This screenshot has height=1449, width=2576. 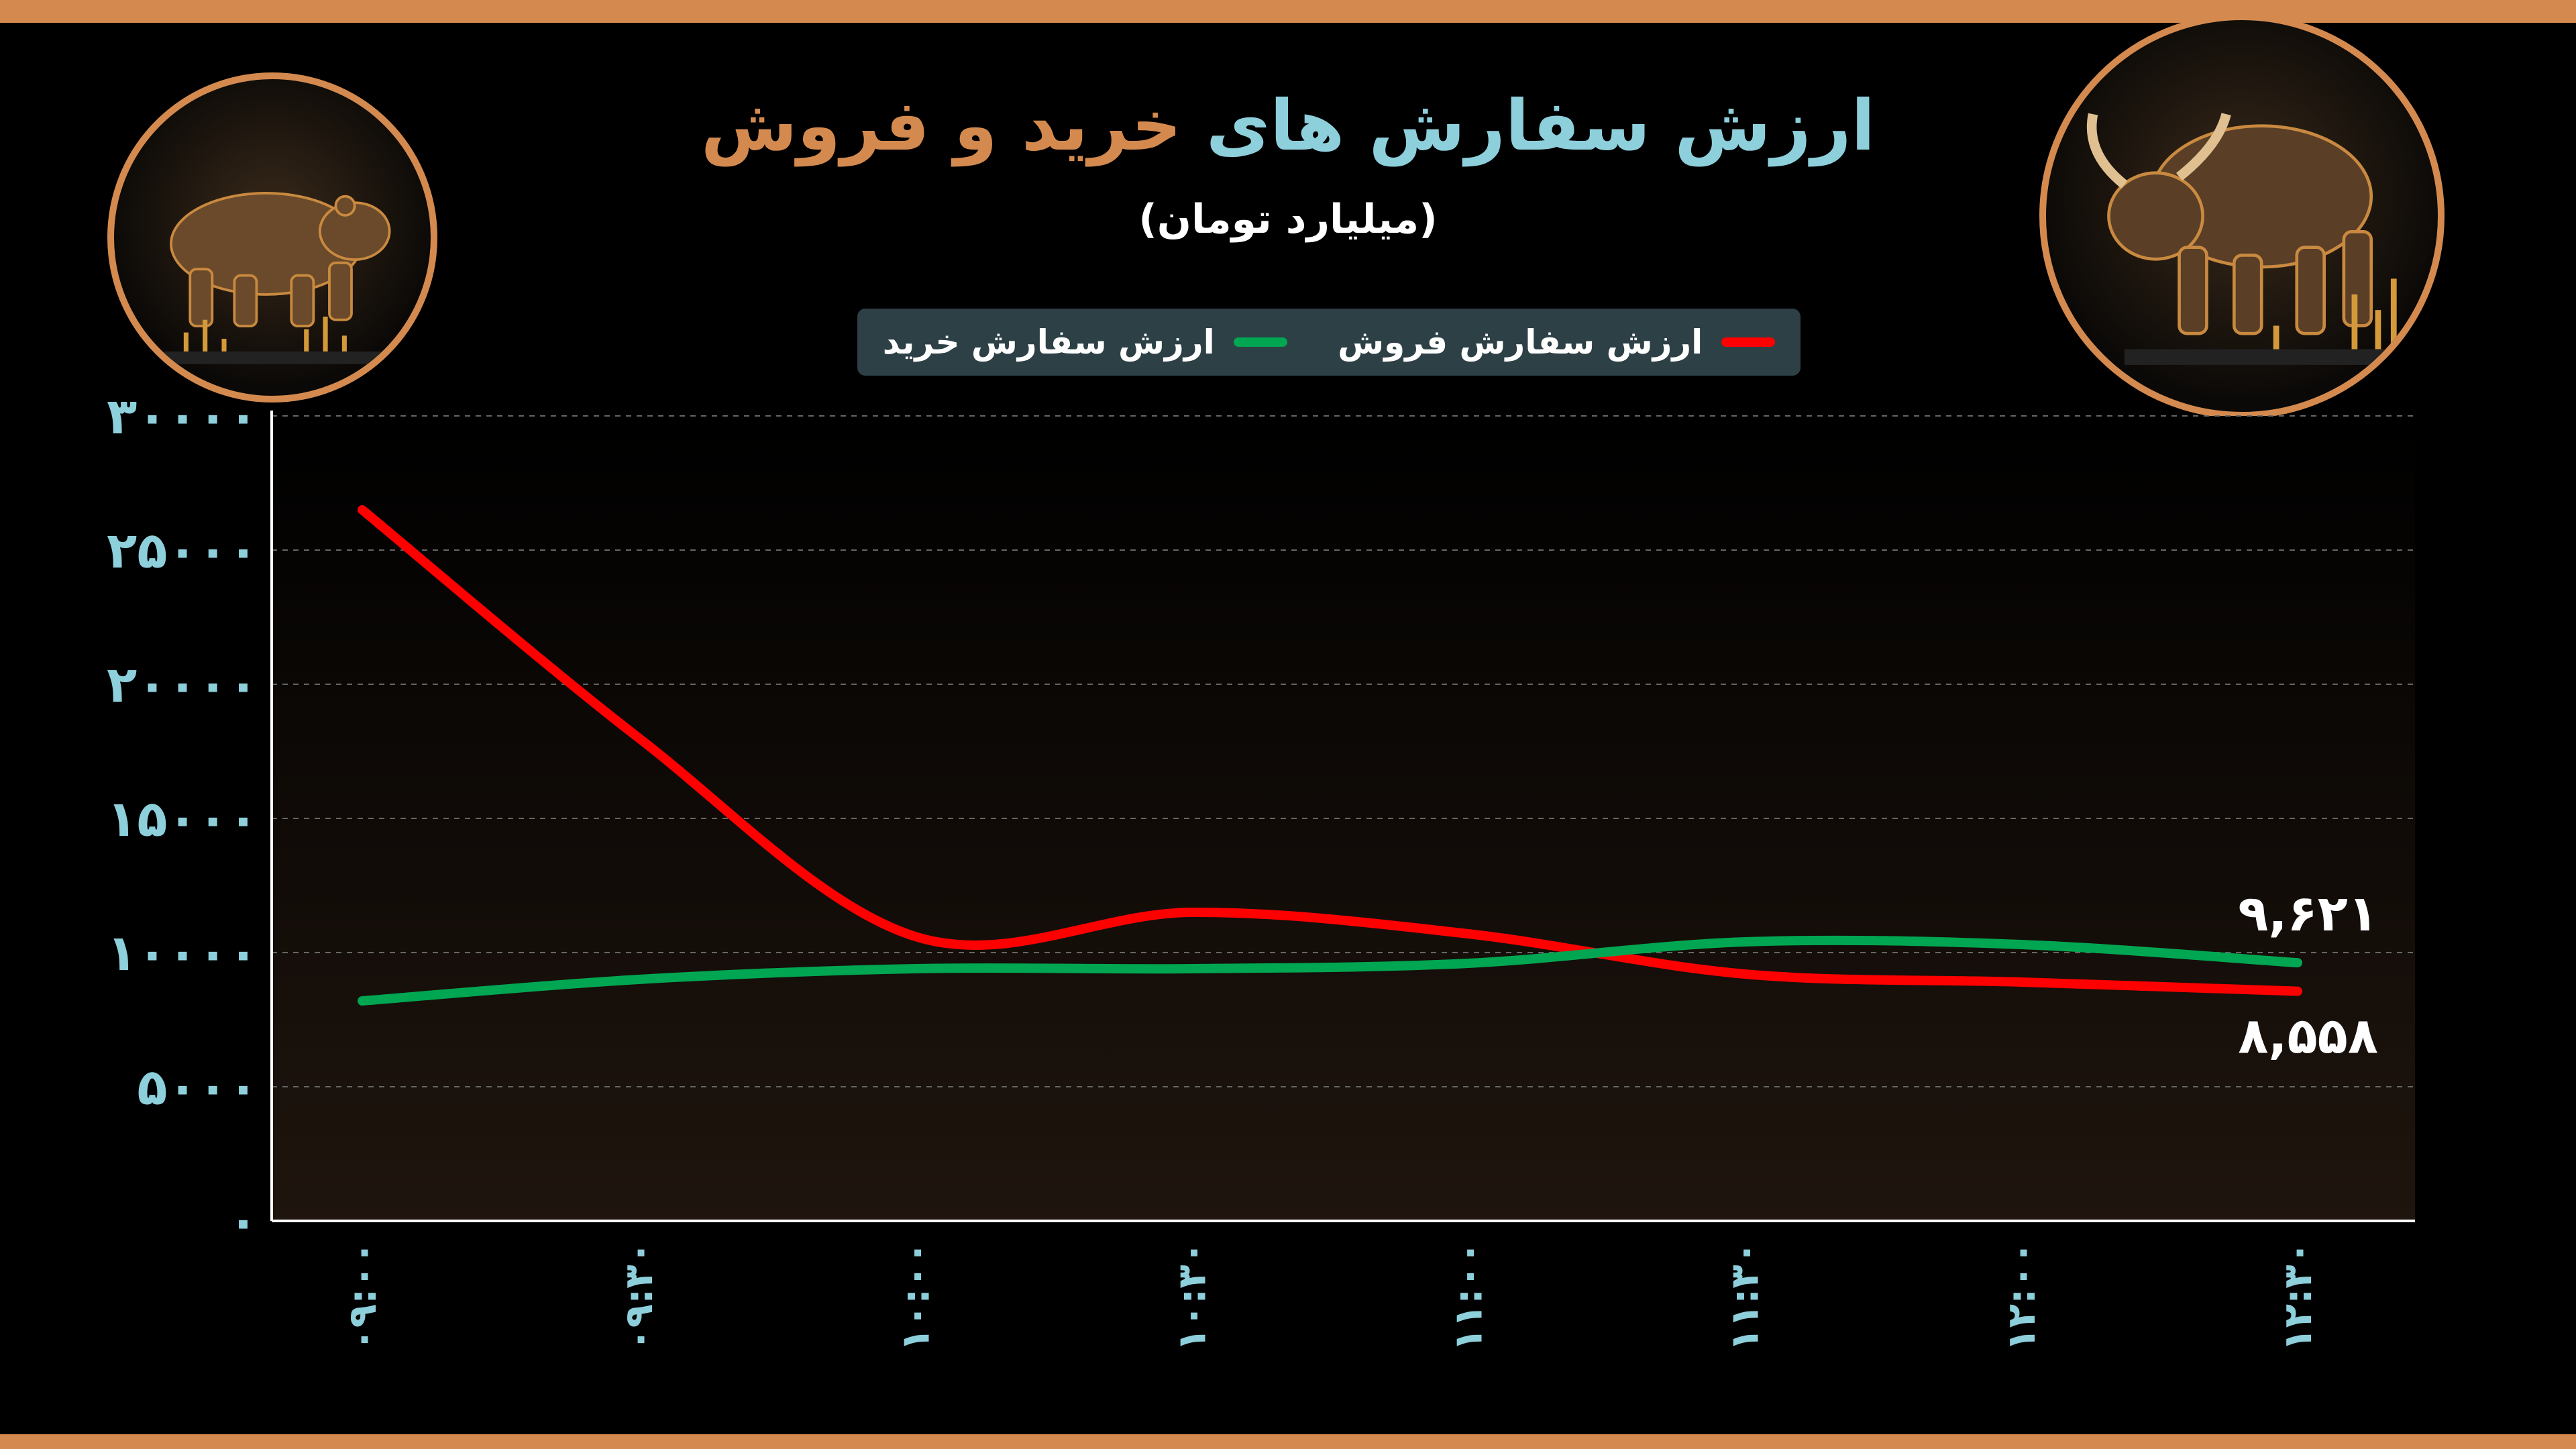 I want to click on y-tick-label: ۵۰۰۰, so click(x=197, y=1087).